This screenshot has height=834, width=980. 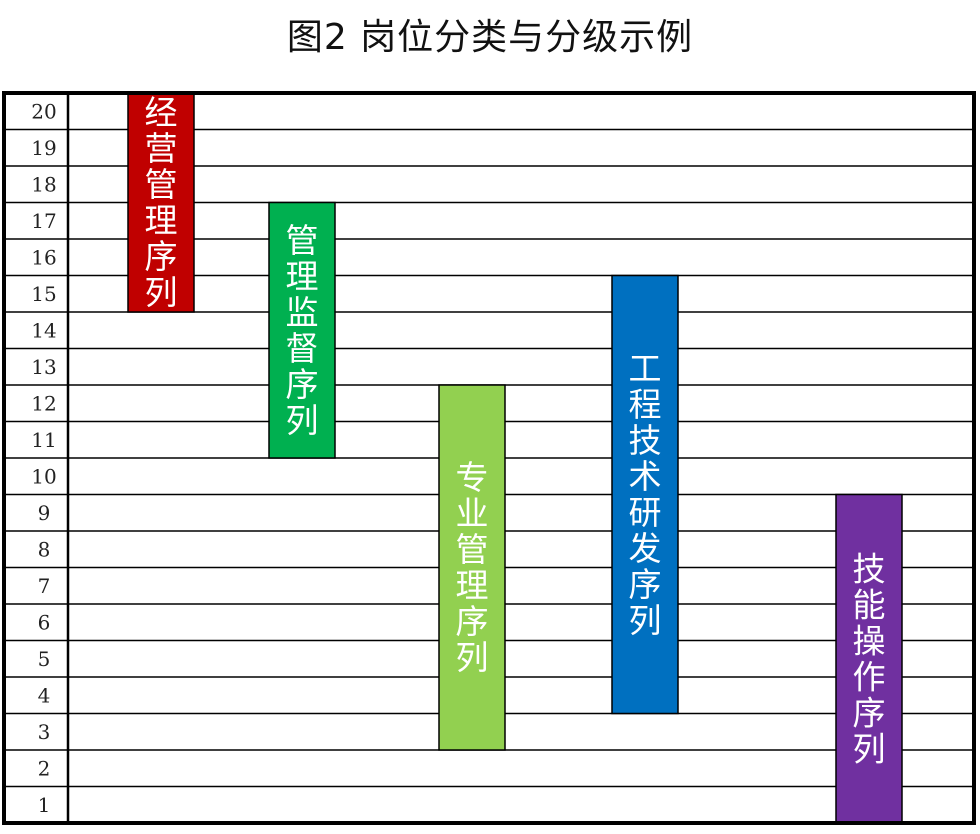 I want to click on y-tick-label: 11, so click(x=43, y=440).